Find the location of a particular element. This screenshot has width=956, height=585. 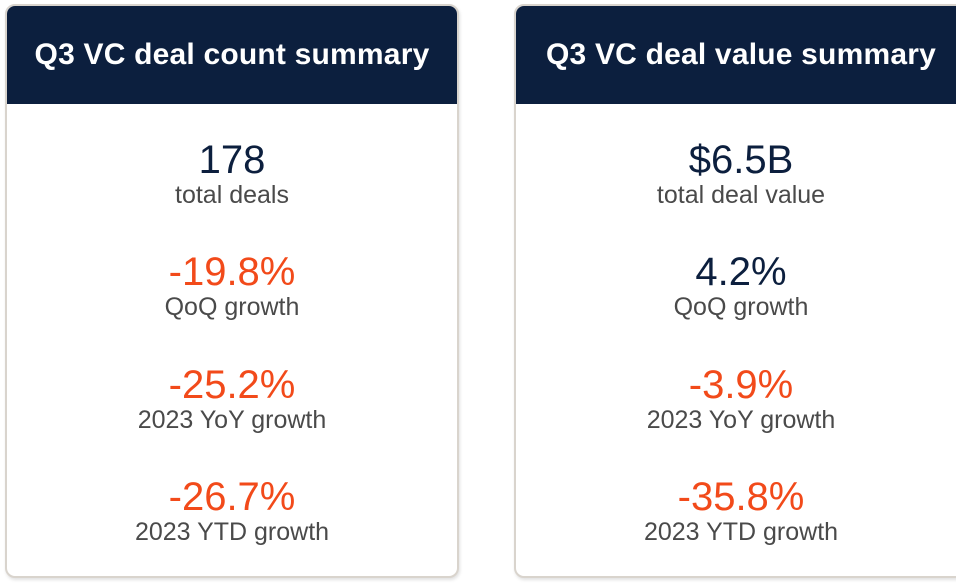

deal-count-yoy-label: 2023 YoY growth is located at coordinates (232, 420).